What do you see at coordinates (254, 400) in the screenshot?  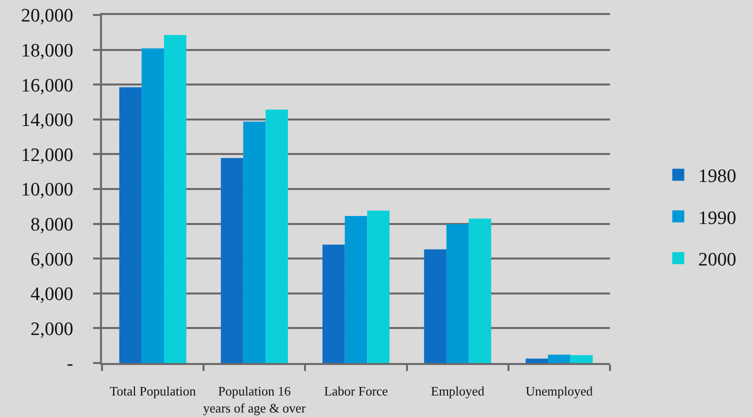 I see `x-tick-label: Population 16 years of age & over` at bounding box center [254, 400].